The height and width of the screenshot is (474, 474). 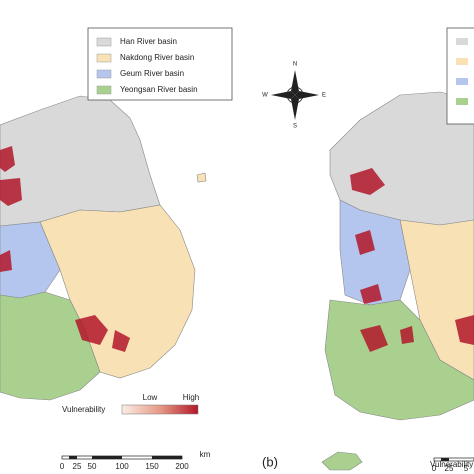 I want to click on legend-label: Nakdong River basin, so click(x=157, y=57).